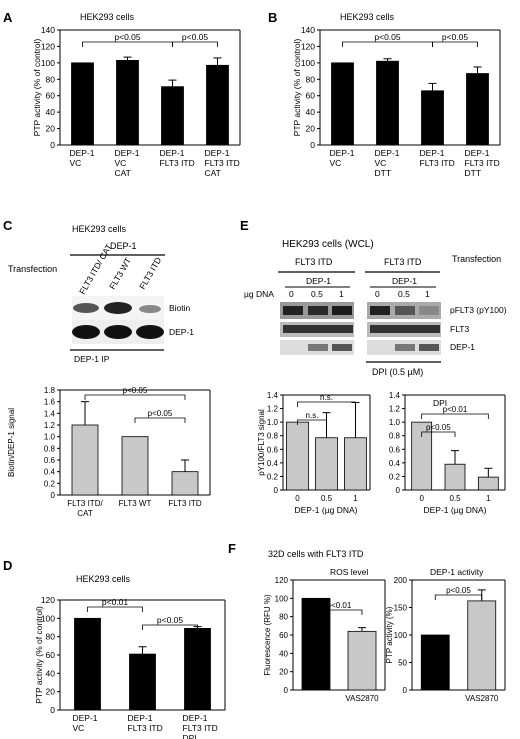  What do you see at coordinates (395, 395) in the screenshot?
I see `panel-e-right-tick-label: 1.4` at bounding box center [395, 395].